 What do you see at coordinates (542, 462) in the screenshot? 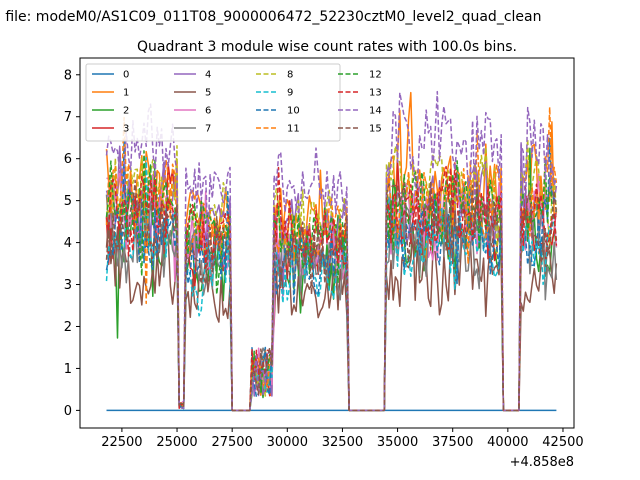
I see `x-axis-offset-label: +4.858e8` at bounding box center [542, 462].